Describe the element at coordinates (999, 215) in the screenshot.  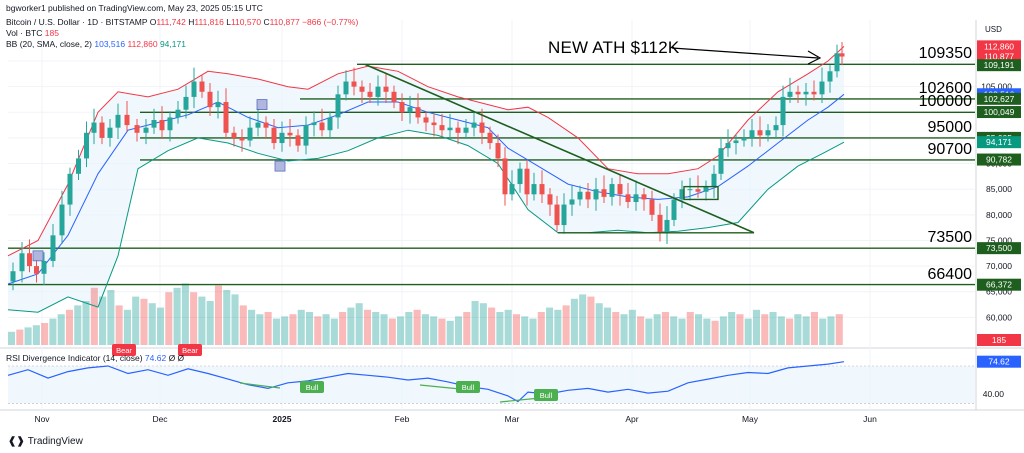
I see `y-tick-label: 80,000` at that location.